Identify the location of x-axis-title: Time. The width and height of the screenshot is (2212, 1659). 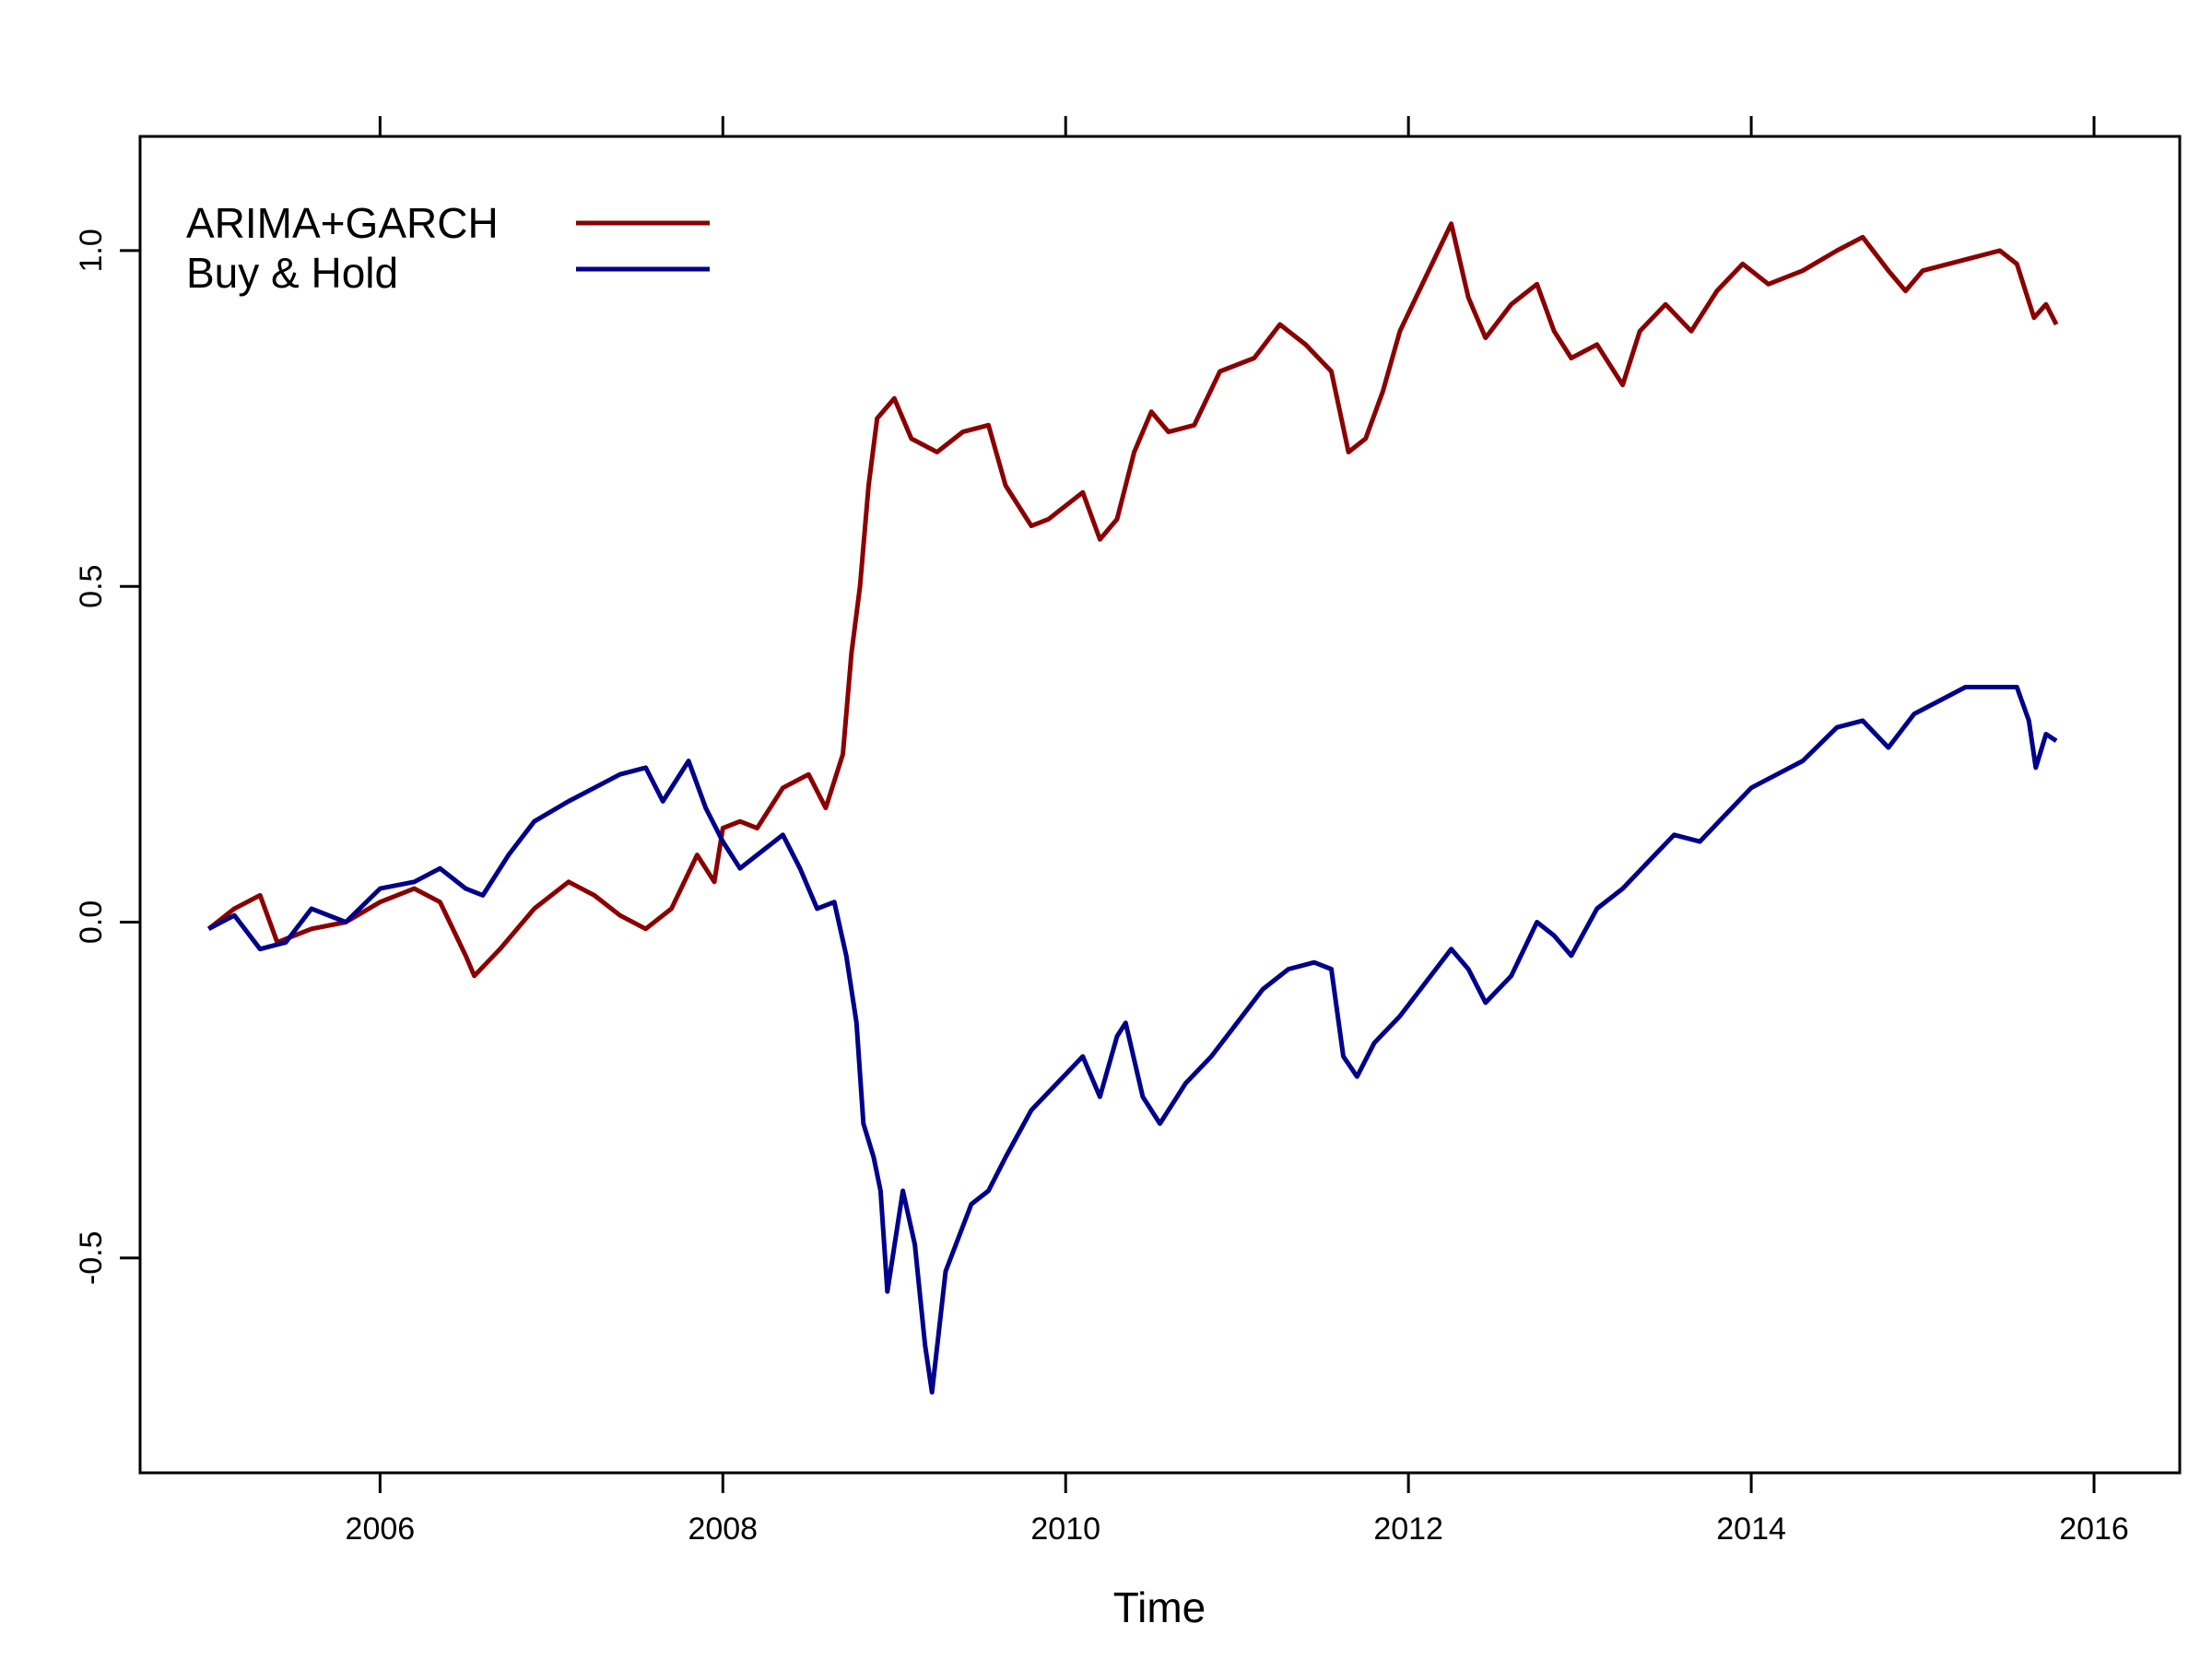
(1159, 1607).